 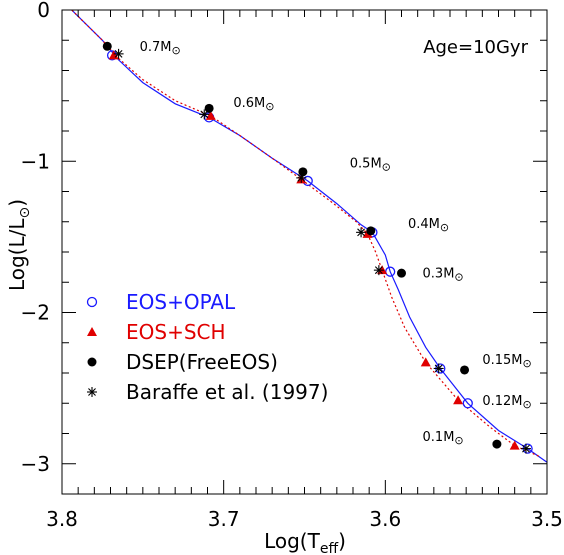 What do you see at coordinates (17, 203) in the screenshot?
I see `y-axis-title-suffix: )` at bounding box center [17, 203].